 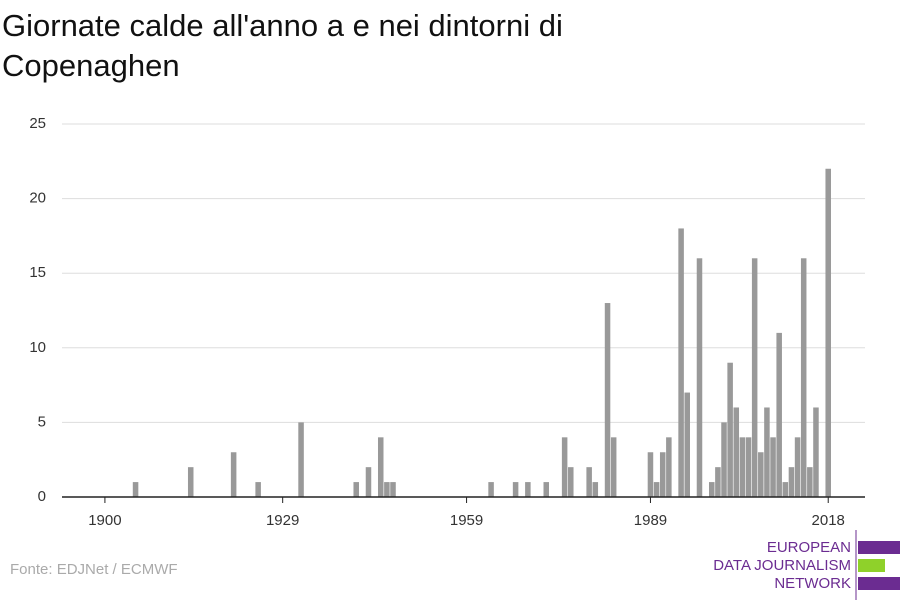 What do you see at coordinates (37, 347) in the screenshot?
I see `y-tick-label: 10` at bounding box center [37, 347].